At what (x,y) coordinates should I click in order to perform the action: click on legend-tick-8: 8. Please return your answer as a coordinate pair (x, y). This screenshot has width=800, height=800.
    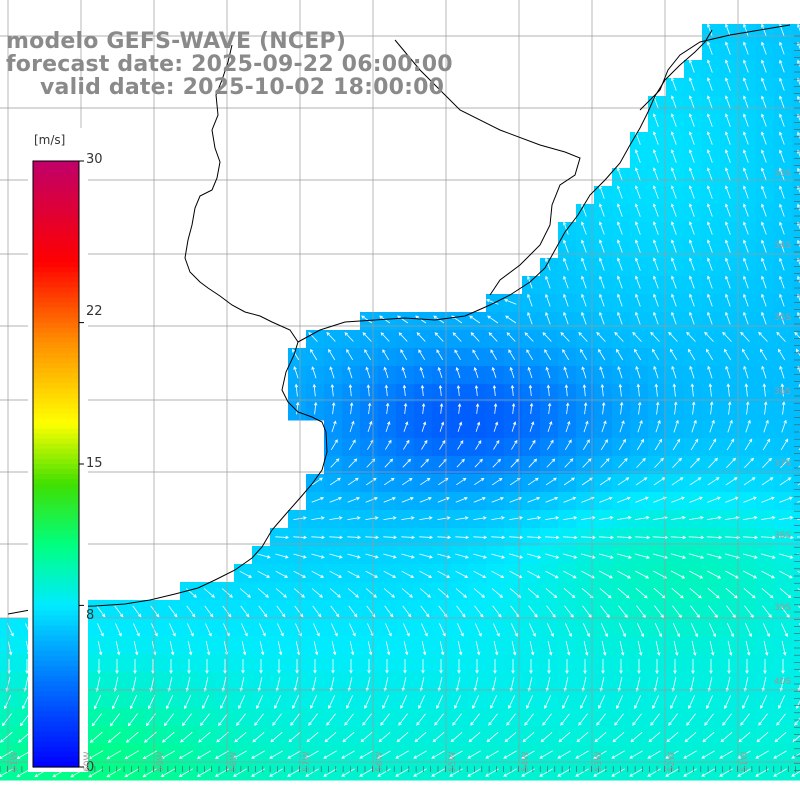
    Looking at the image, I should click on (90, 615).